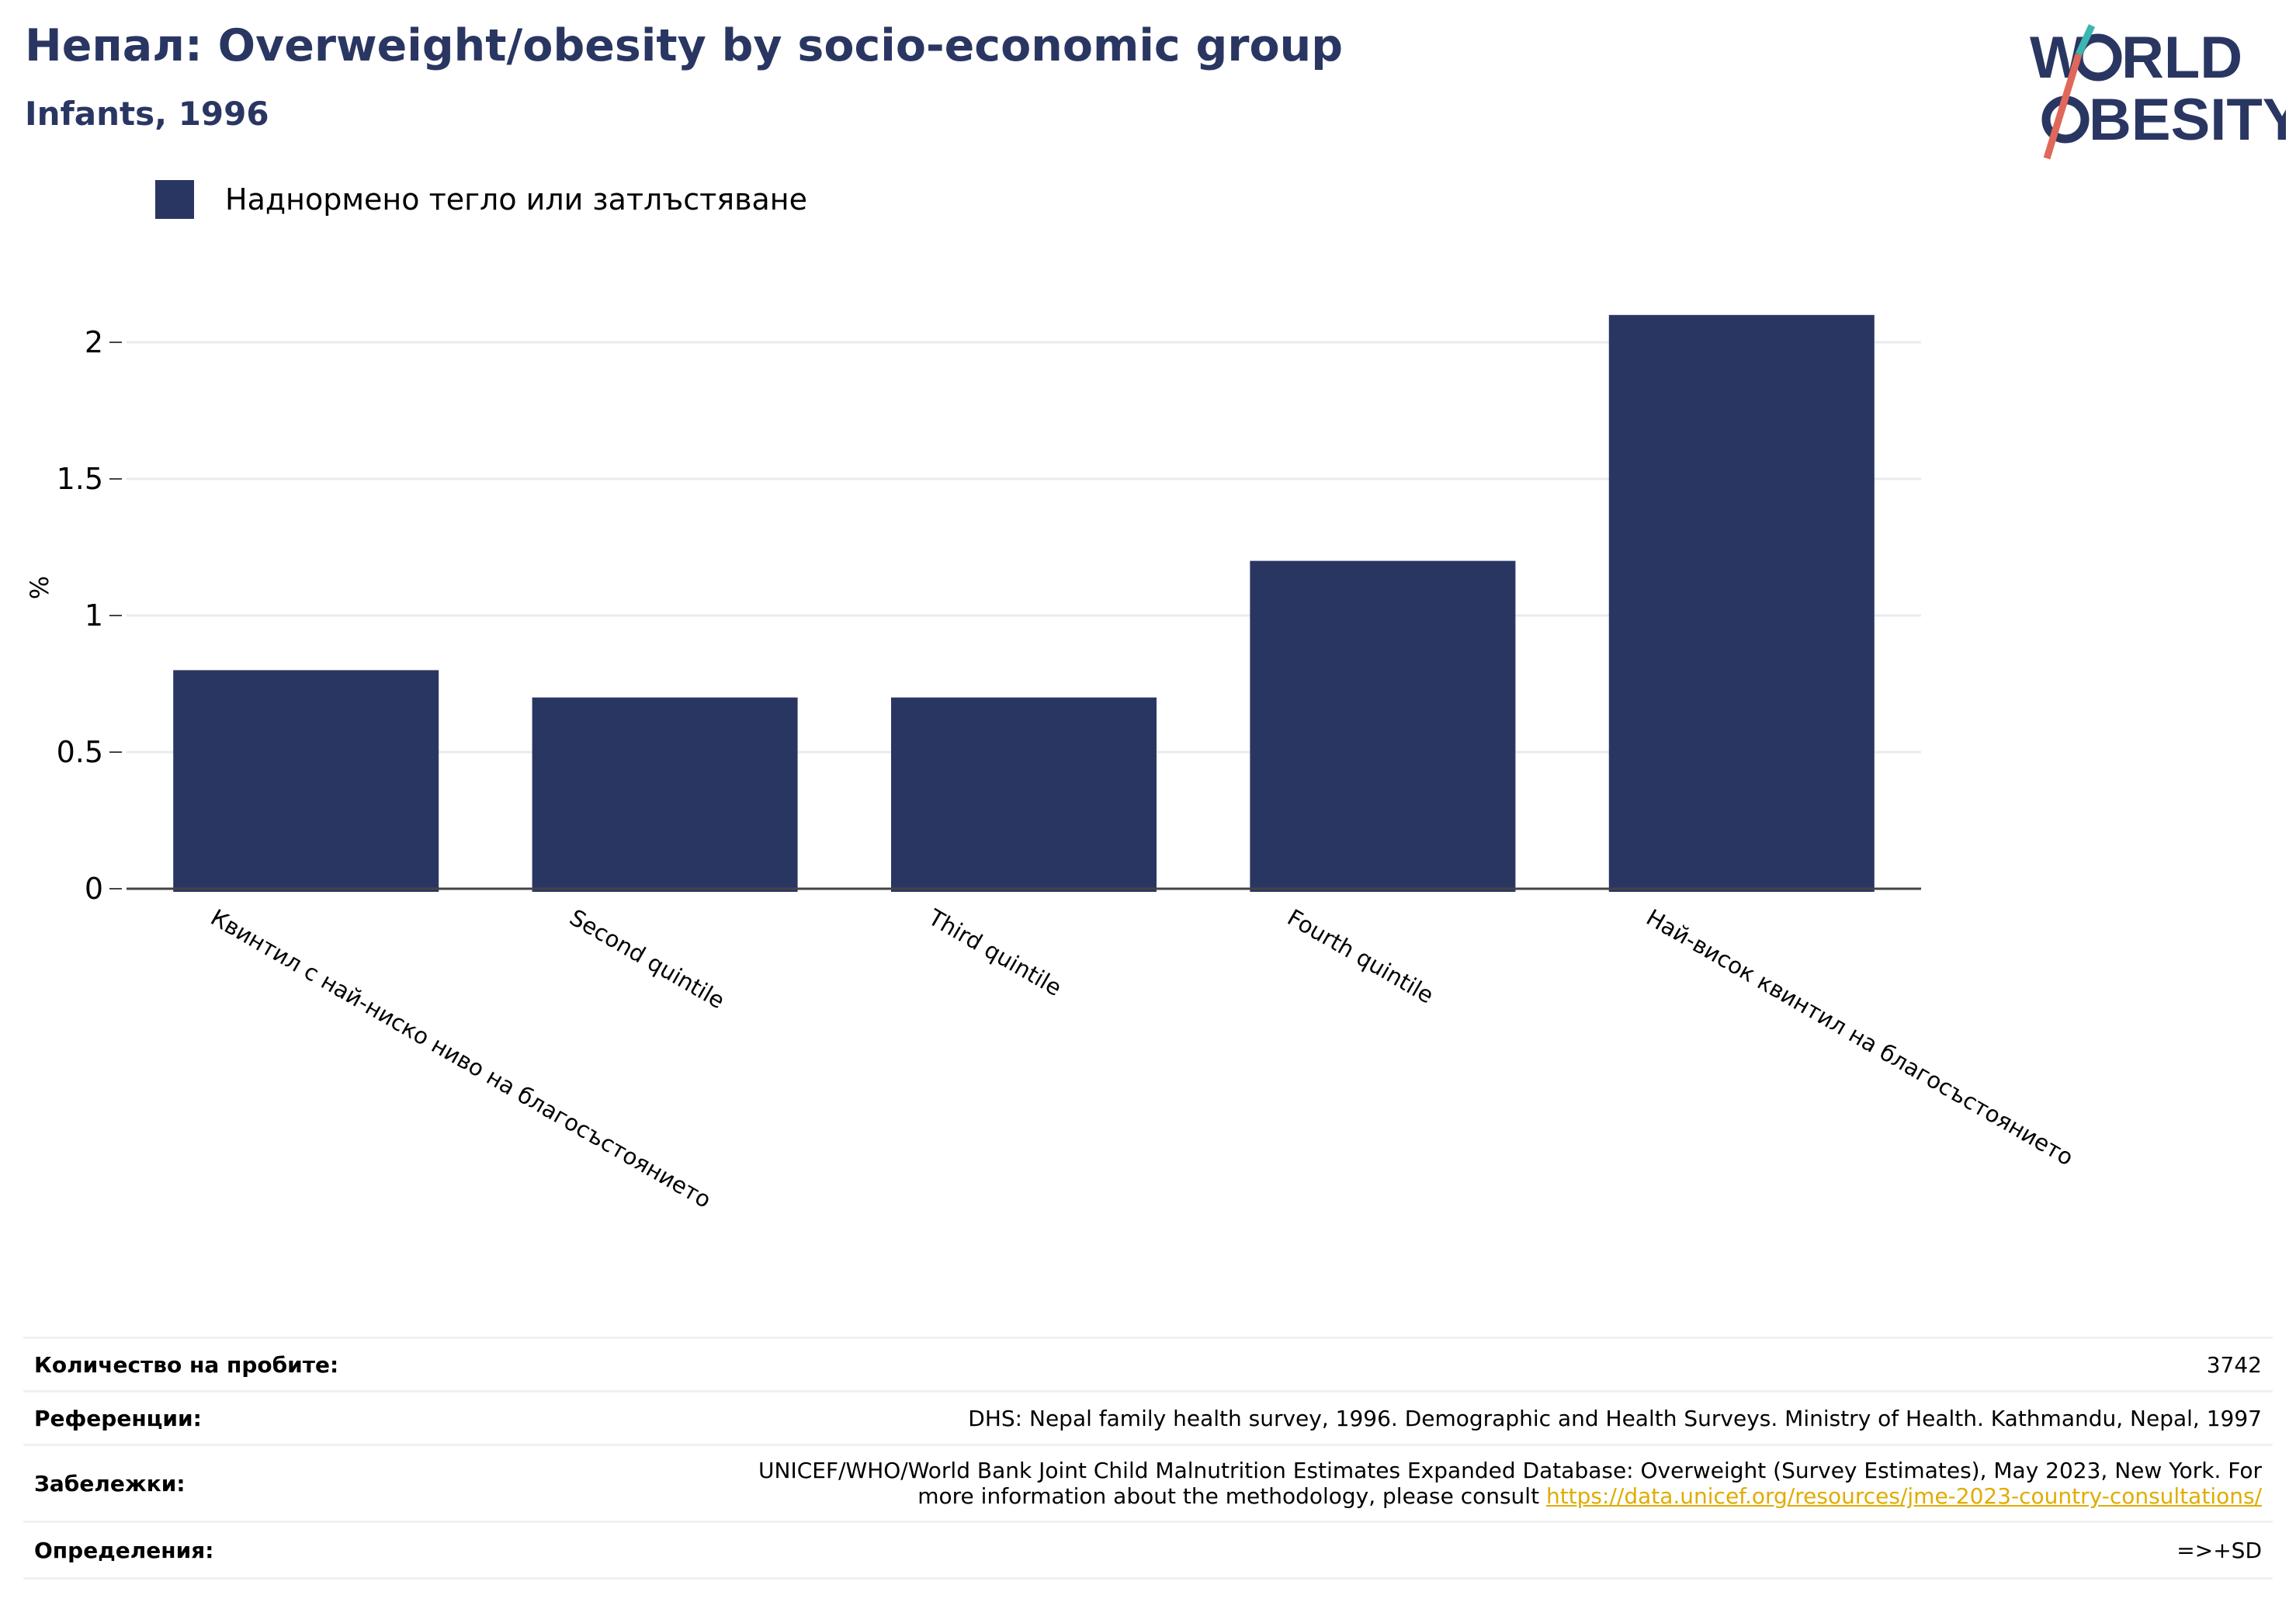 The width and height of the screenshot is (2296, 1623). Describe the element at coordinates (147, 114) in the screenshot. I see `chart-subtitle: Infants, 1996` at that location.